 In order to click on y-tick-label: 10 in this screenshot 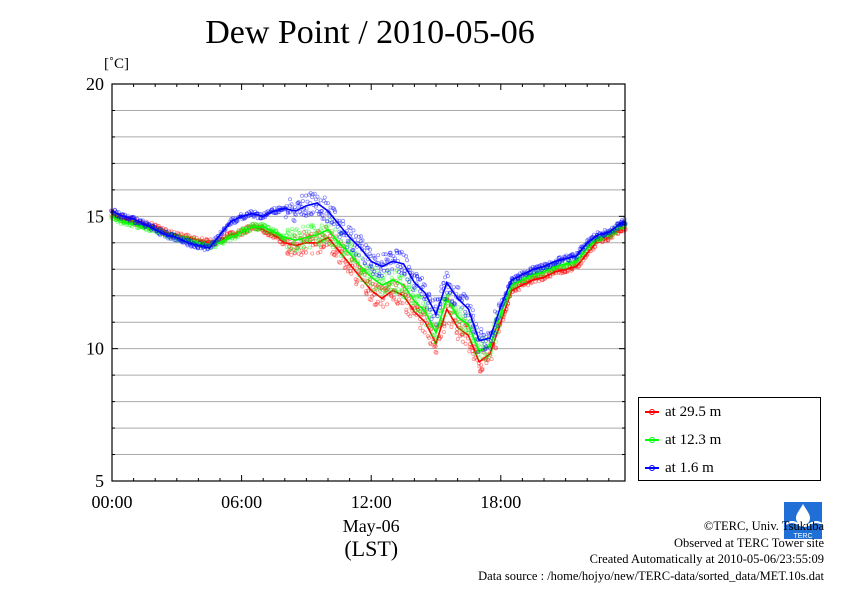, I will do `click(95, 349)`.